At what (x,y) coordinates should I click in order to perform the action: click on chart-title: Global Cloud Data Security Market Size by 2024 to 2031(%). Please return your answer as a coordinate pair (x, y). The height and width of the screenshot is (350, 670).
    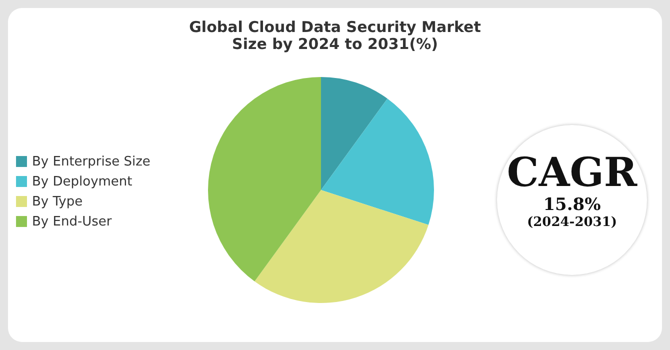
    Looking at the image, I should click on (335, 35).